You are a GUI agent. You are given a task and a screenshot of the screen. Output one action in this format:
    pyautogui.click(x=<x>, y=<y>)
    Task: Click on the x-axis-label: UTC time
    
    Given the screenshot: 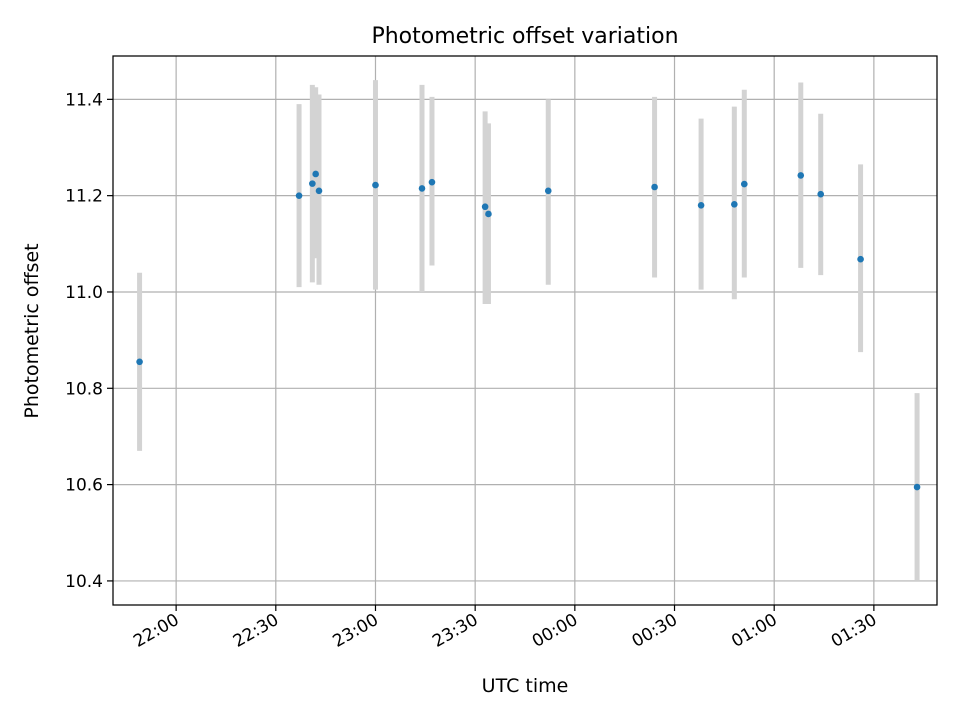 What is the action you would take?
    pyautogui.click(x=525, y=686)
    